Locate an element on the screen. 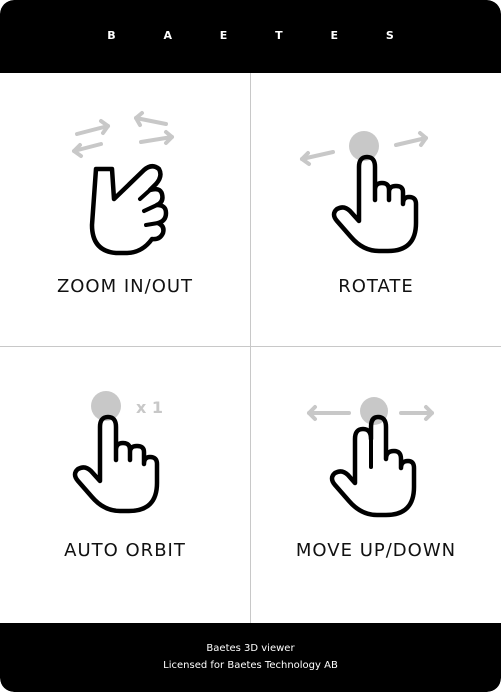 The width and height of the screenshot is (501, 692). tap-hand-icon: x 1 is located at coordinates (117, 452).